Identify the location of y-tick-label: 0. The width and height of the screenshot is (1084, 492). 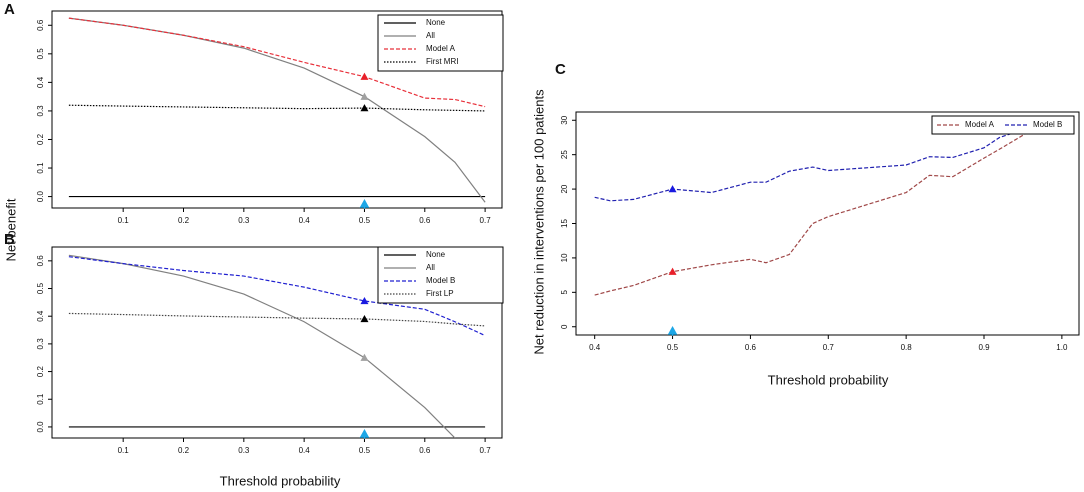
(564, 326).